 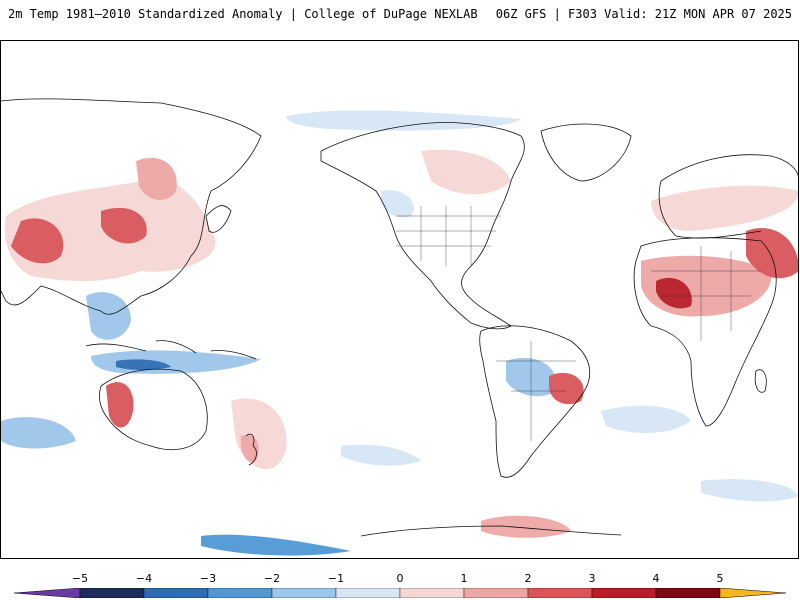 What do you see at coordinates (760, 381) in the screenshot?
I see `coastline-madagascar` at bounding box center [760, 381].